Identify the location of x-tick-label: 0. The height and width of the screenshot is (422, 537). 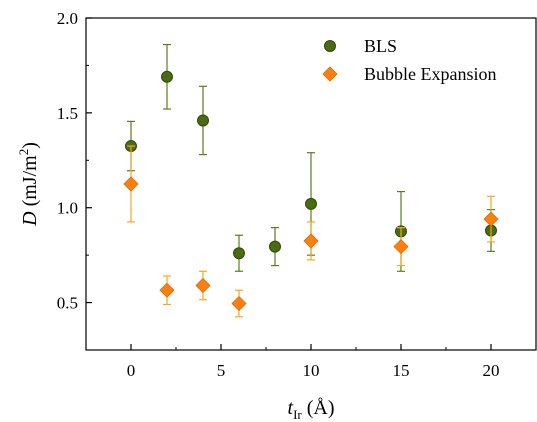
(131, 370).